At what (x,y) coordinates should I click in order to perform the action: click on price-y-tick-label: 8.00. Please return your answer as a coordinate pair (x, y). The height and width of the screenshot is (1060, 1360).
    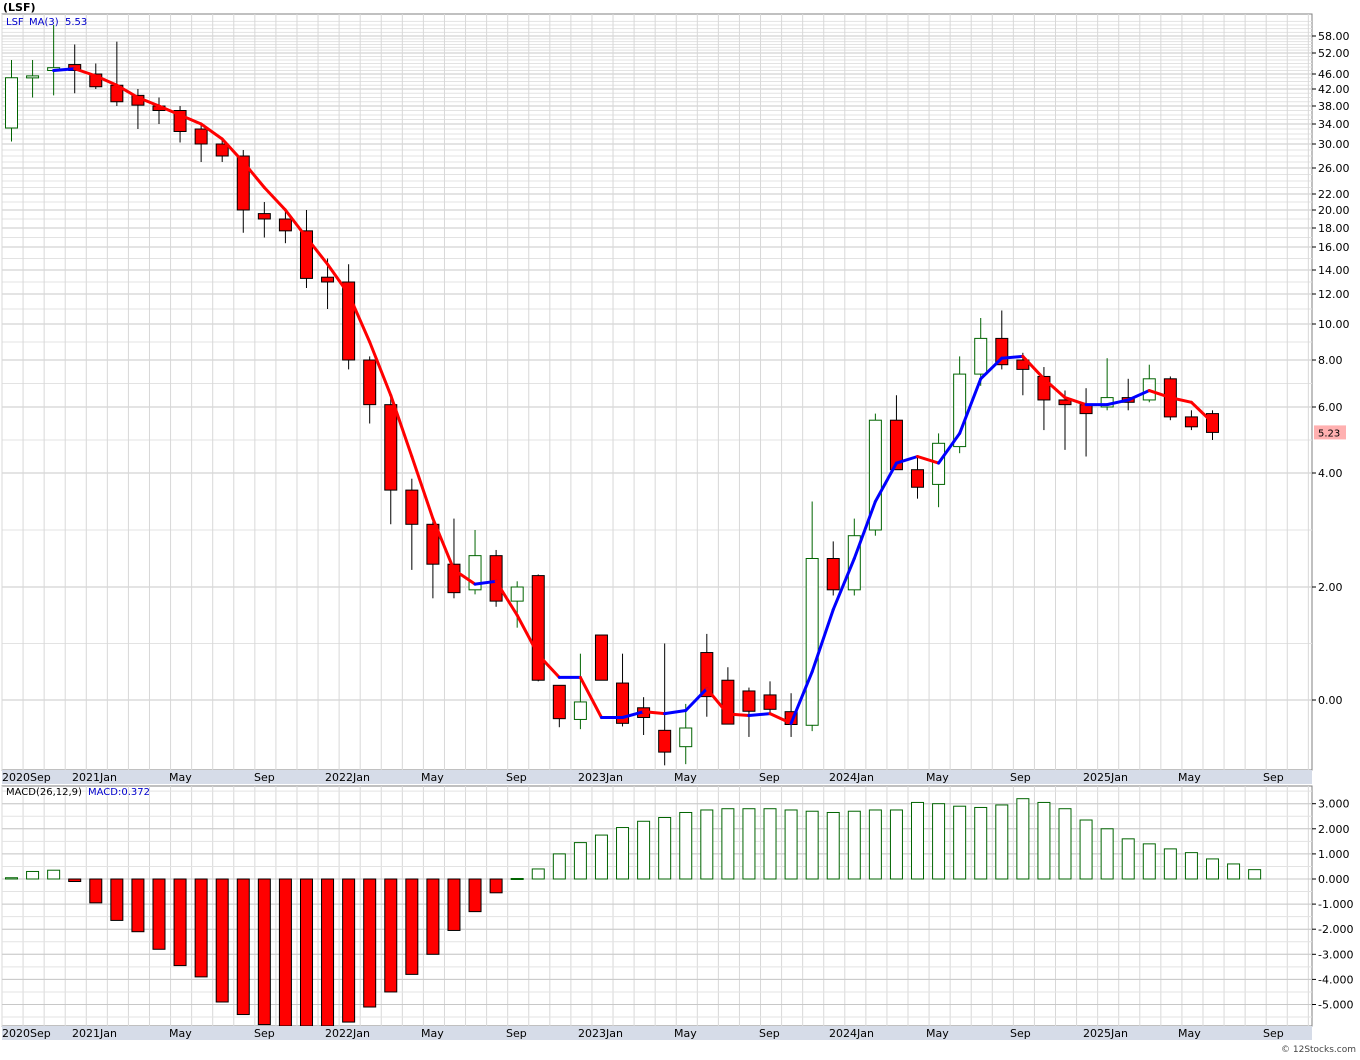
    Looking at the image, I should click on (1330, 360).